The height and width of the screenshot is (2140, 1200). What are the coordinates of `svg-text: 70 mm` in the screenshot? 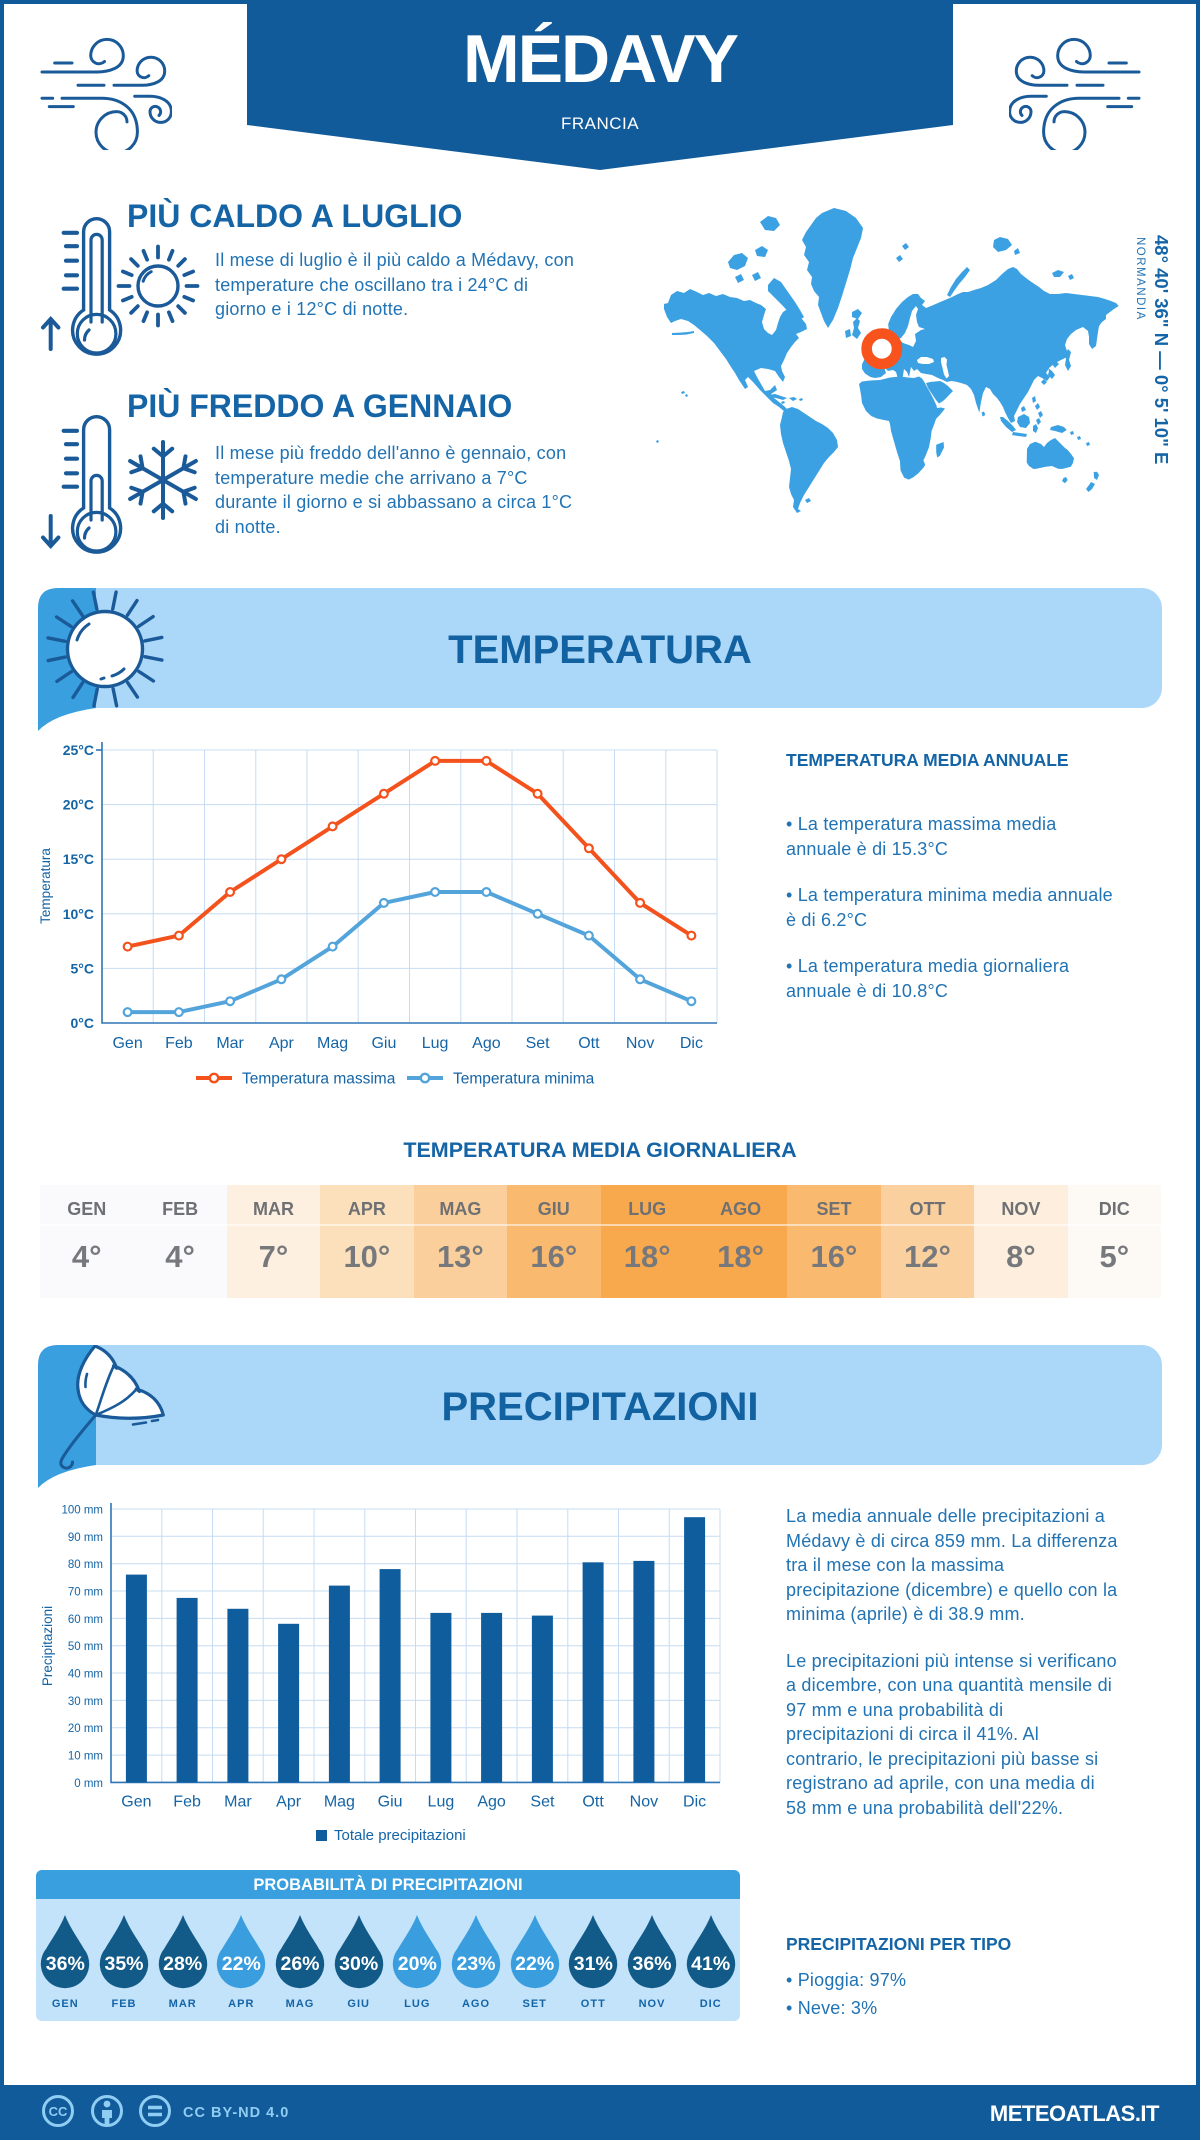 It's located at (85, 1593).